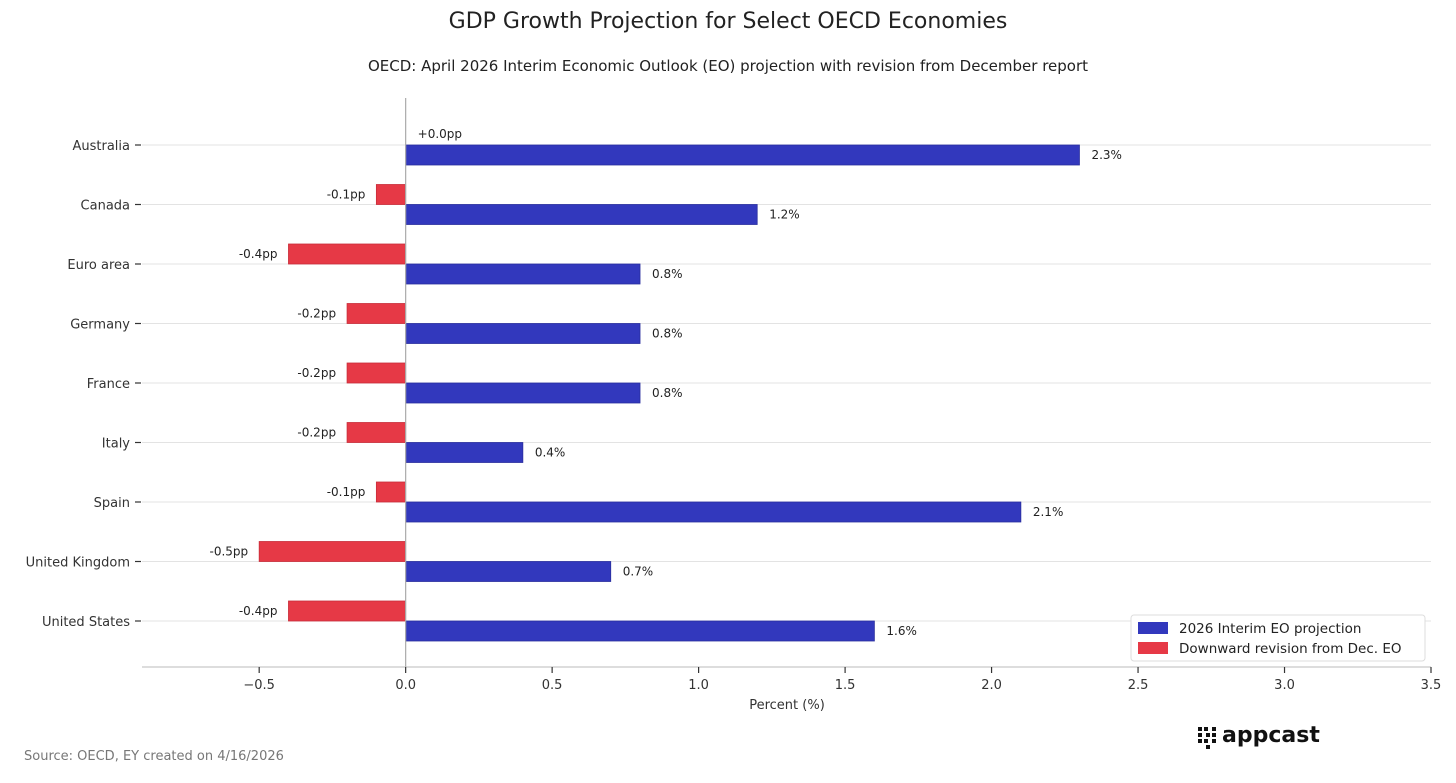 Image resolution: width=1456 pixels, height=783 pixels. Describe the element at coordinates (845, 685) in the screenshot. I see `x-tick-label: 1.5` at that location.